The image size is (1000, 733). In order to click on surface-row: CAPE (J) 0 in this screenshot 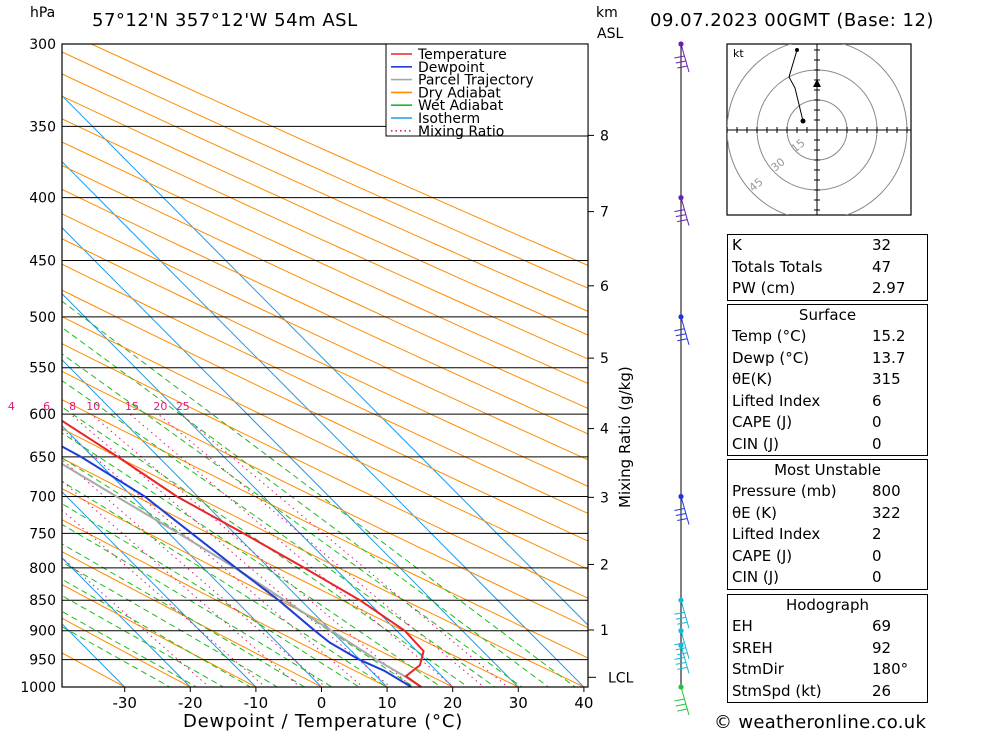, I will do `click(827, 423)`.